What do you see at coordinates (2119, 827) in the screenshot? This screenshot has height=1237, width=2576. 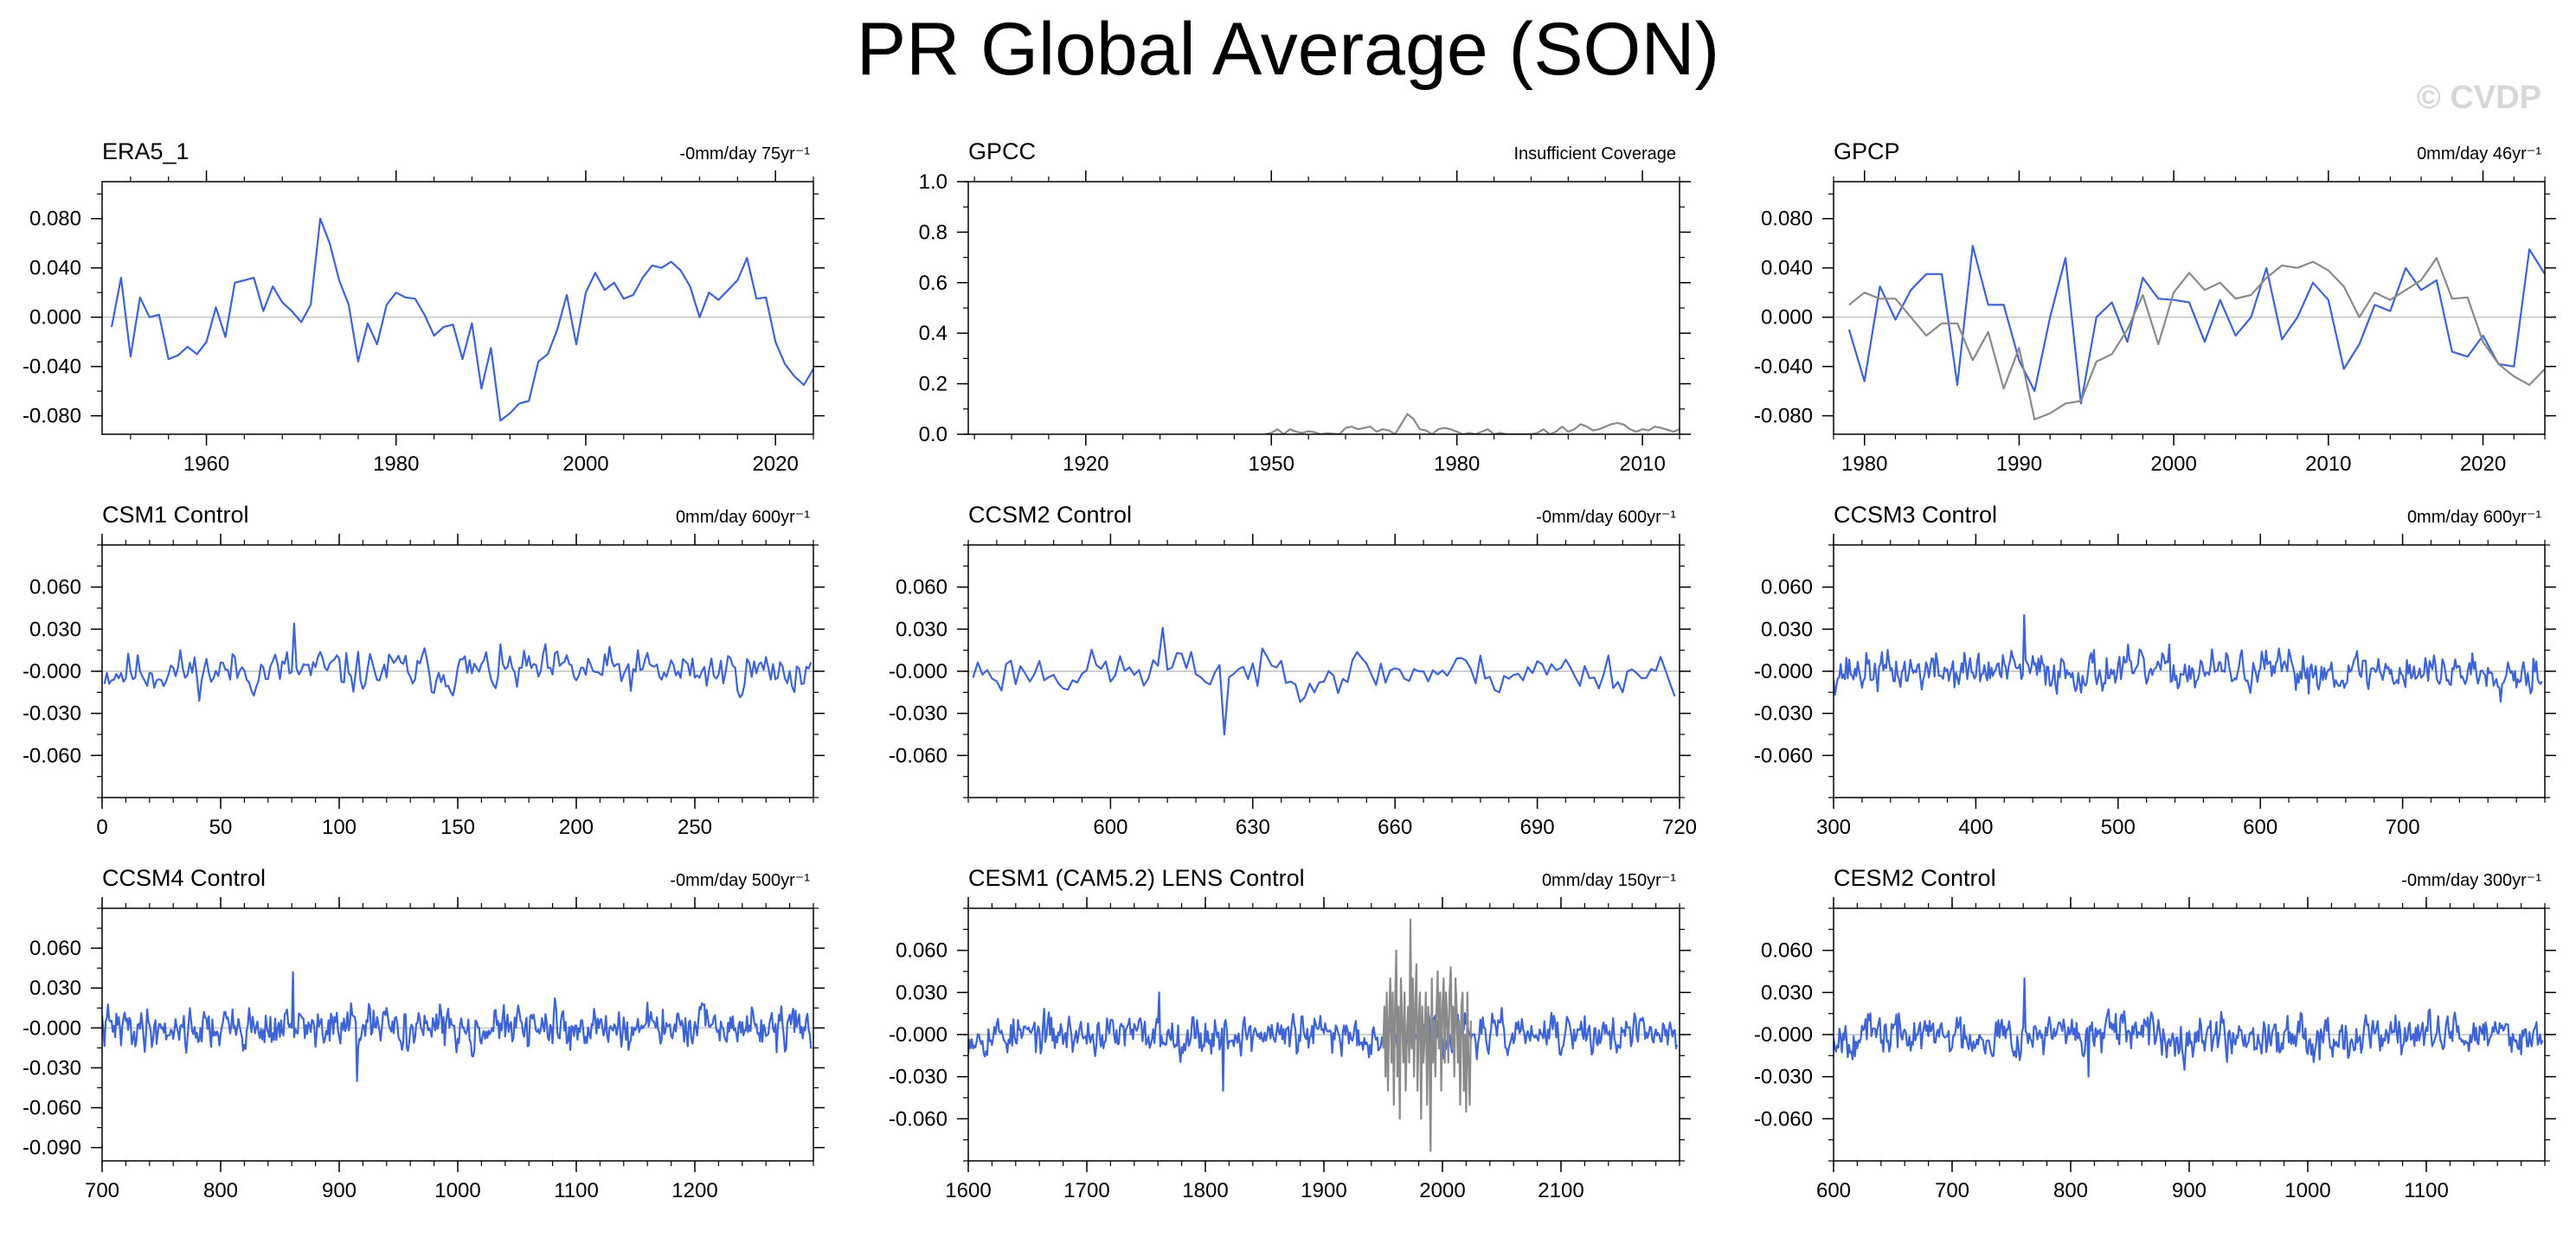 I see `x-tick-label: 500` at bounding box center [2119, 827].